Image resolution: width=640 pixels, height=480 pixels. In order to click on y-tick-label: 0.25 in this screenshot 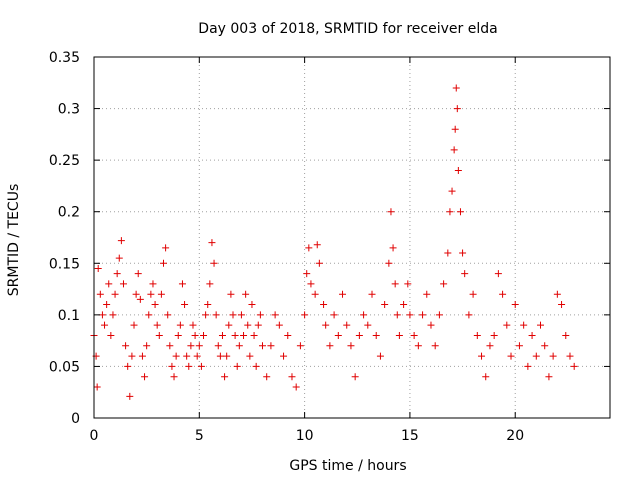, I will do `click(64, 161)`.